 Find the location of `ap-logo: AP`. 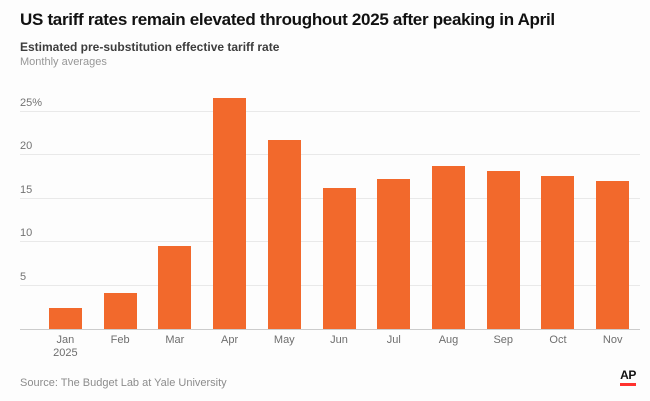

ap-logo: AP is located at coordinates (628, 377).